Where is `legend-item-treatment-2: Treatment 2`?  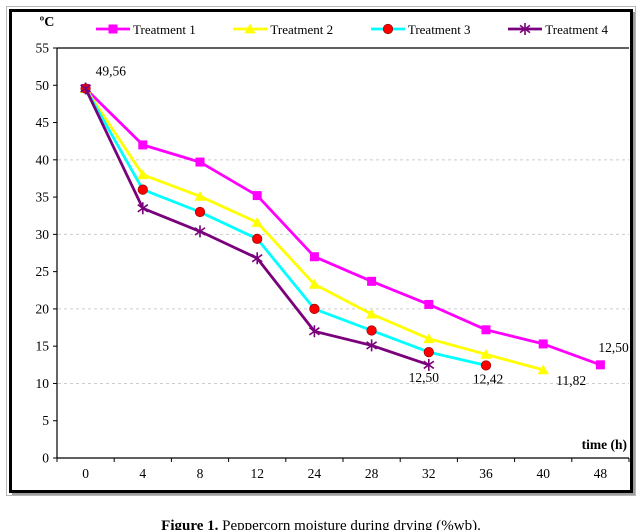
legend-item-treatment-2: Treatment 2 is located at coordinates (282, 29).